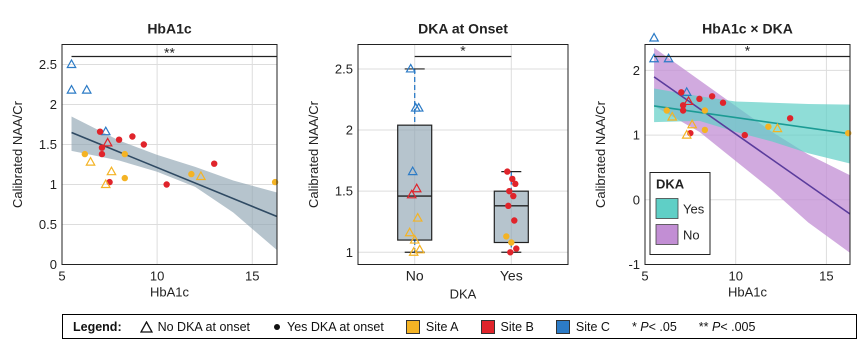  What do you see at coordinates (463, 29) in the screenshot?
I see `chart-title: DKA at Onset` at bounding box center [463, 29].